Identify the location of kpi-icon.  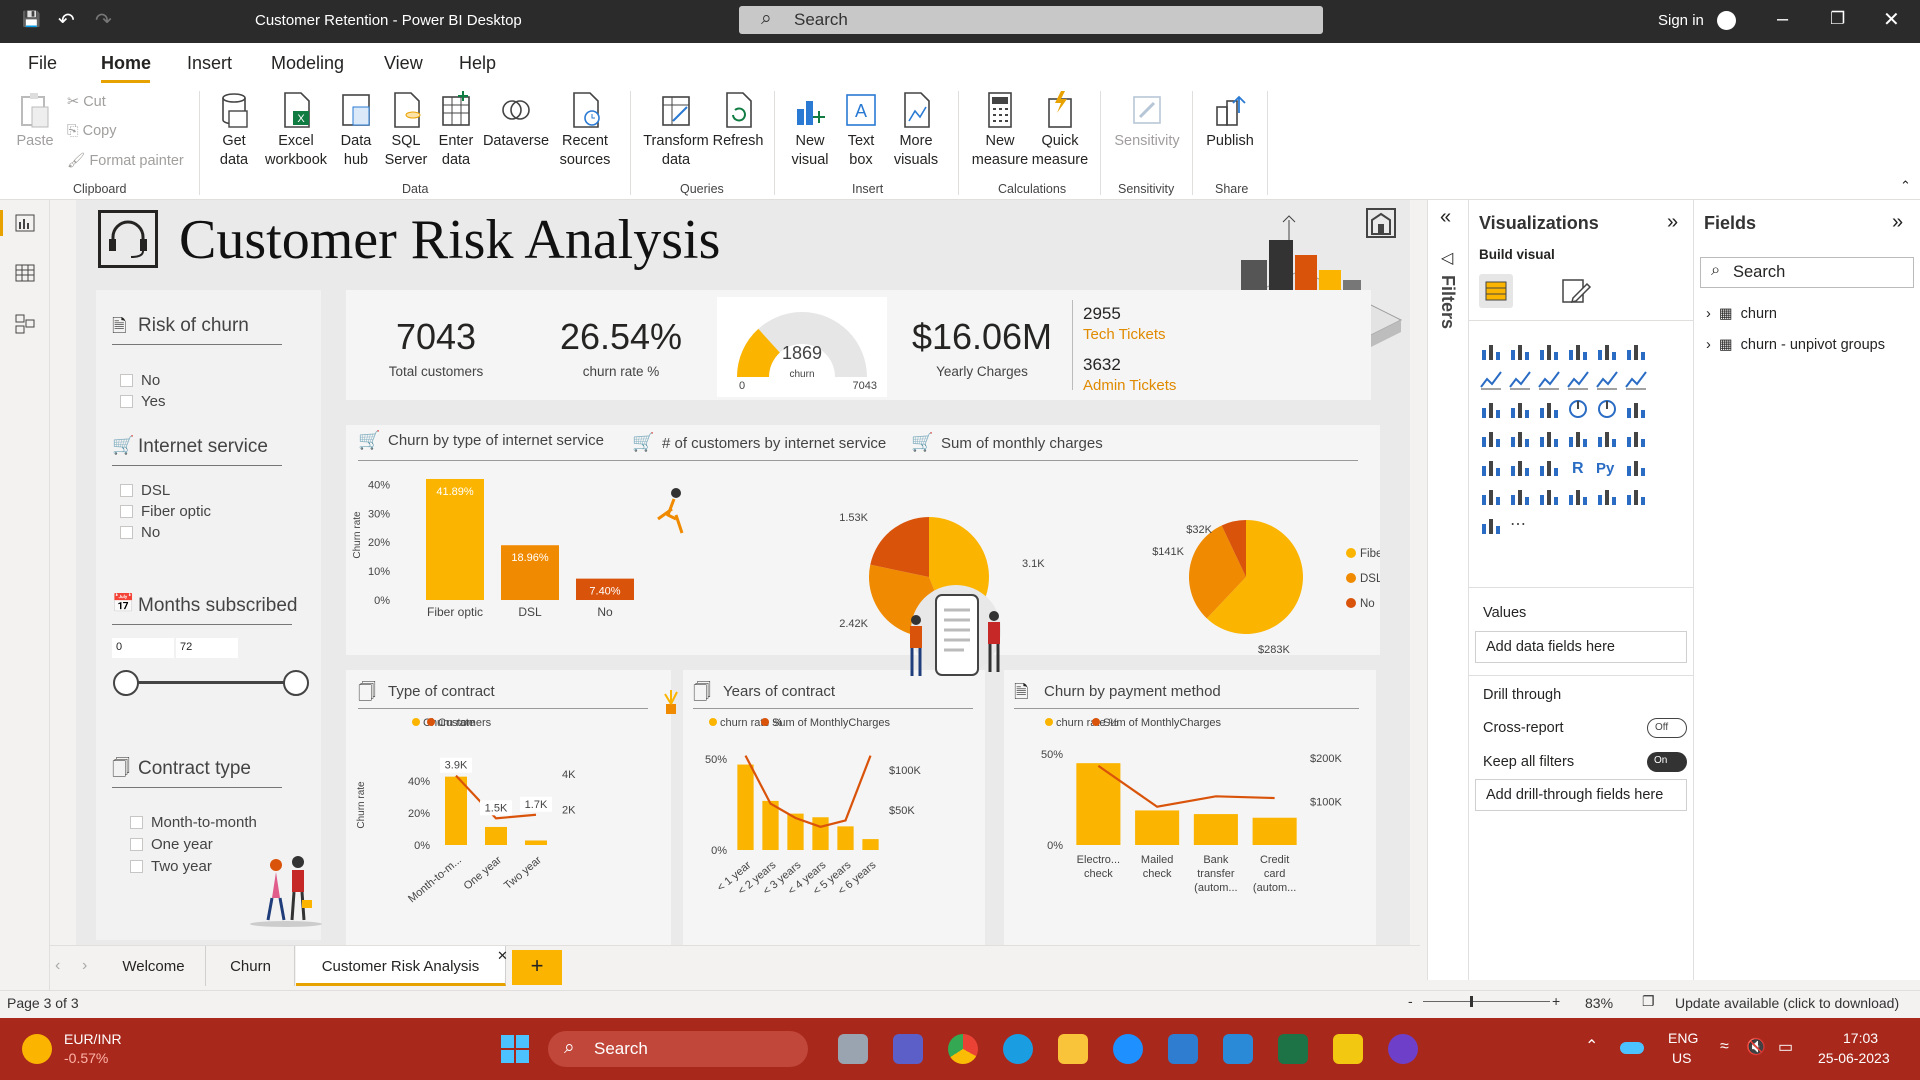
(1636, 438).